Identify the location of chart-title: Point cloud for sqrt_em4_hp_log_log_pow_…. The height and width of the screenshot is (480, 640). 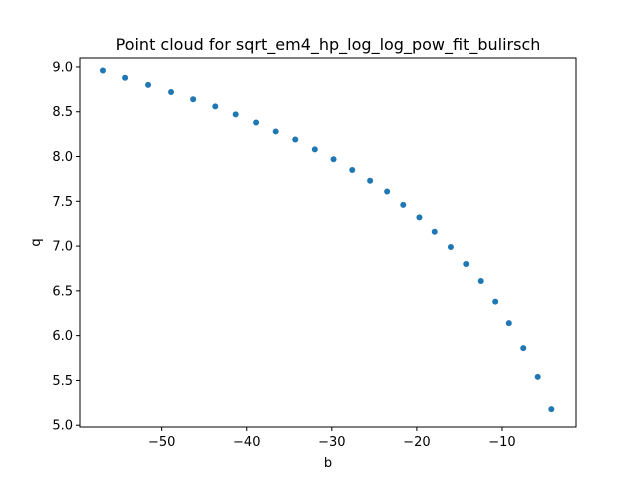
(328, 45).